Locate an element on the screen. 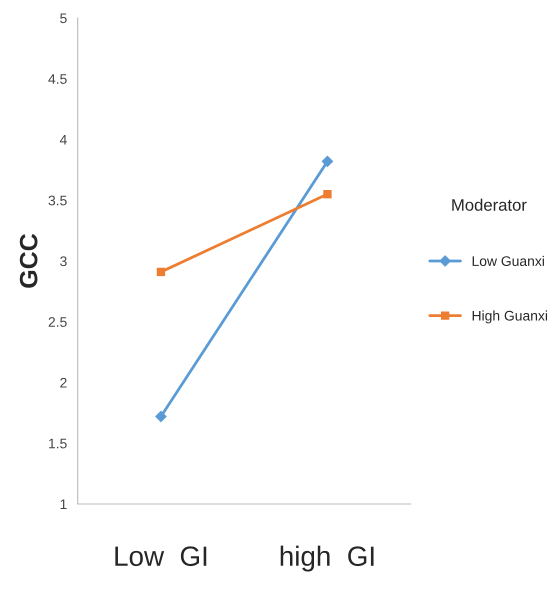 The image size is (555, 600). y-tick-label: 4 is located at coordinates (63, 139).